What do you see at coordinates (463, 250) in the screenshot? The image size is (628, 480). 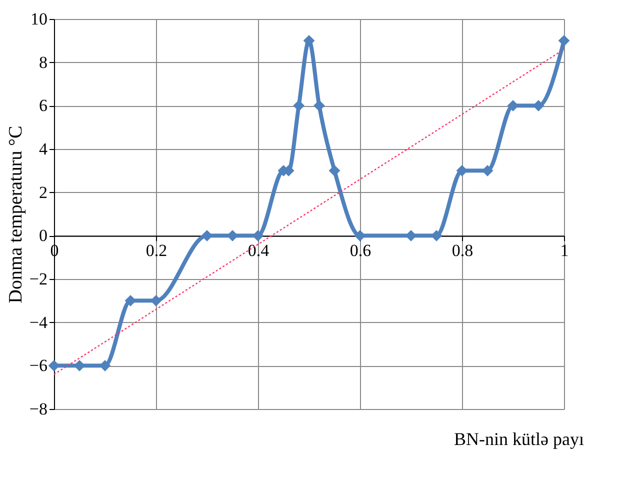 I see `x-tick-label: 0.8` at bounding box center [463, 250].